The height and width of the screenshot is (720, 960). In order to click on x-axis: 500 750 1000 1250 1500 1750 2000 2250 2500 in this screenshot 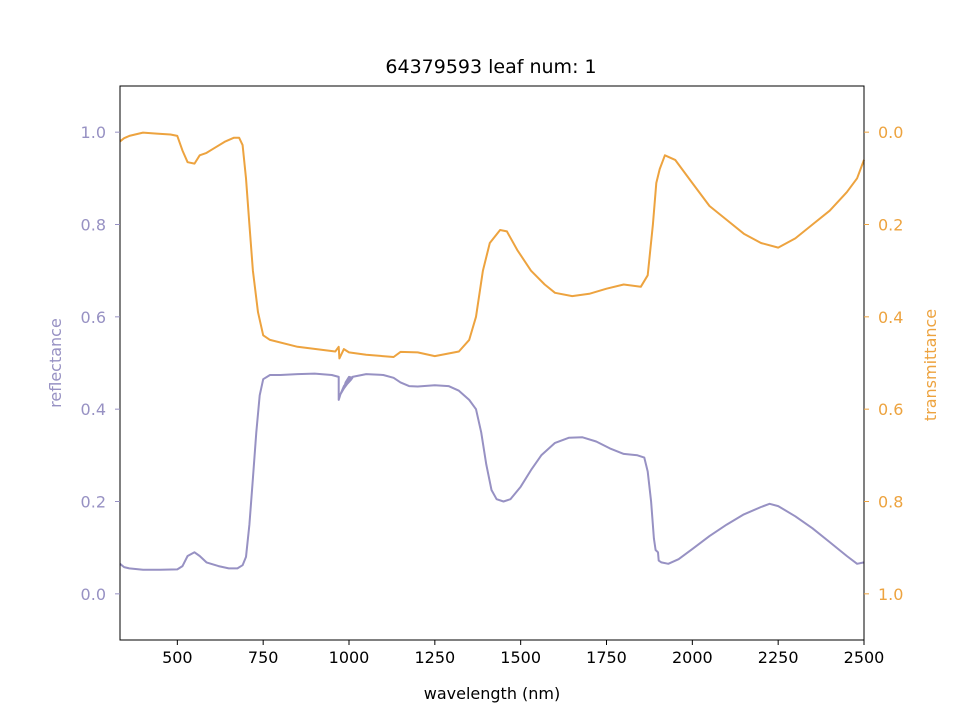, I will do `click(523, 653)`.